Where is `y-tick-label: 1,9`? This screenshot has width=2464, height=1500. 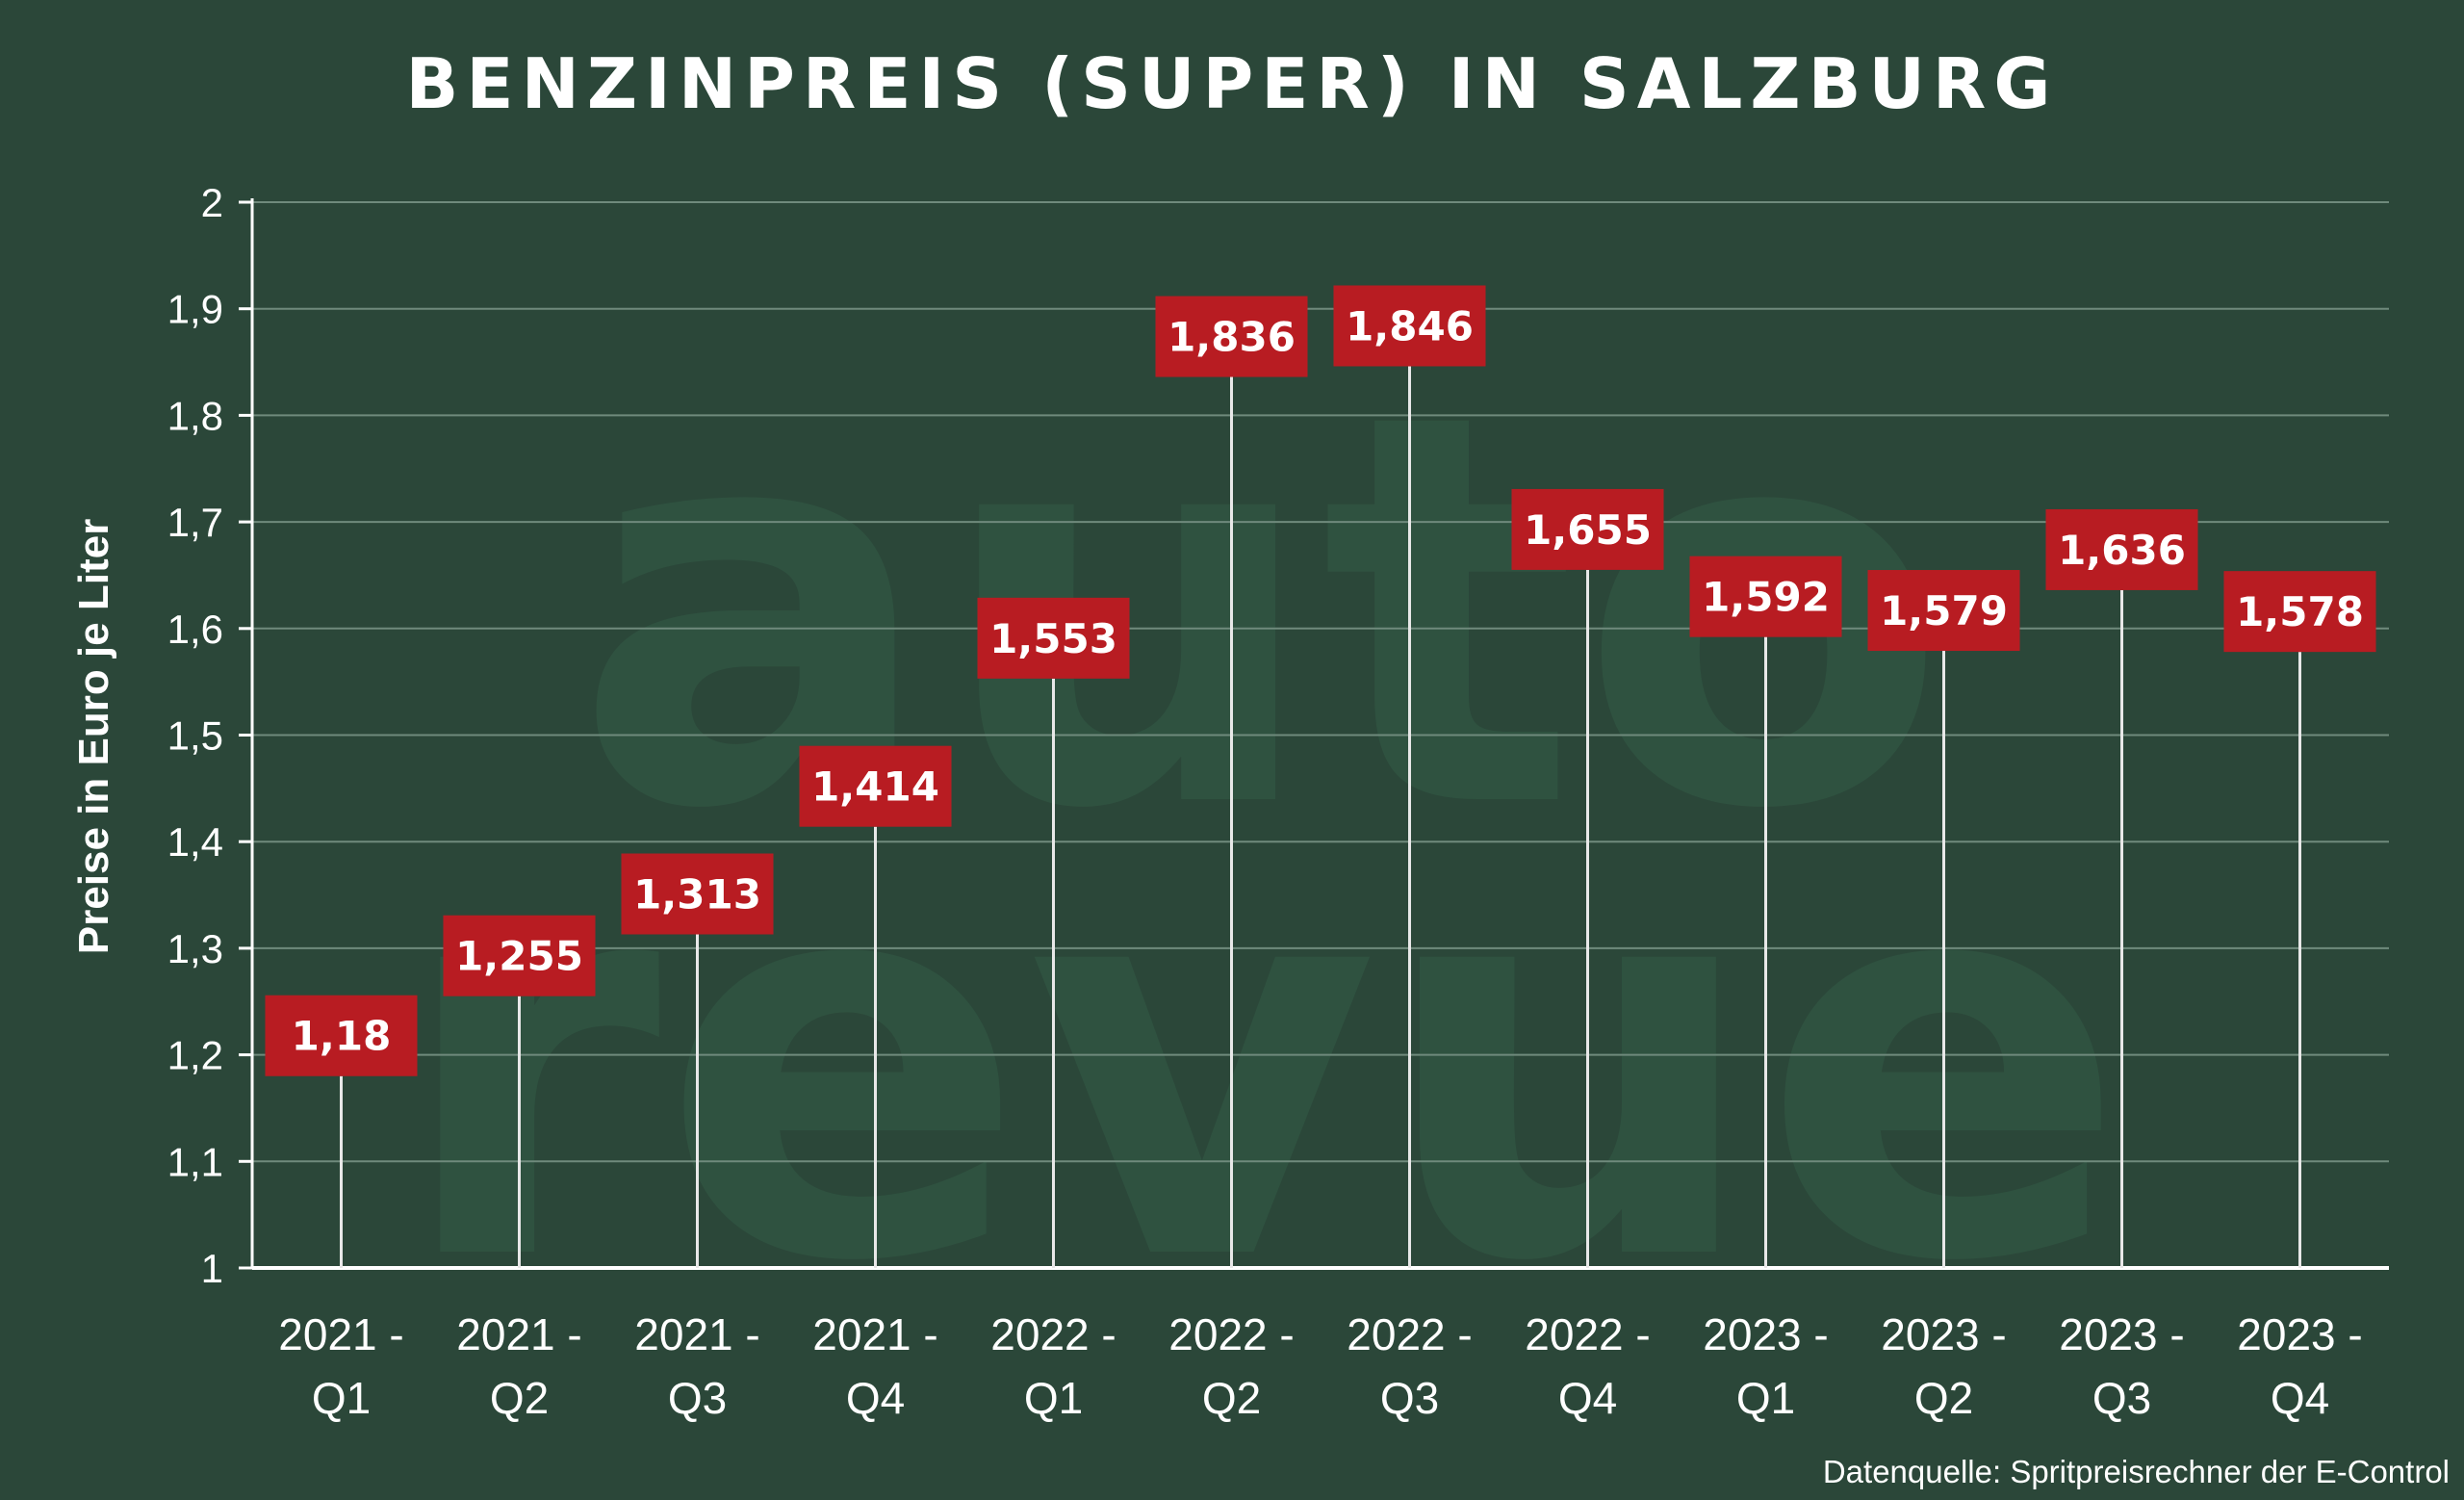
y-tick-label: 1,9 is located at coordinates (195, 309).